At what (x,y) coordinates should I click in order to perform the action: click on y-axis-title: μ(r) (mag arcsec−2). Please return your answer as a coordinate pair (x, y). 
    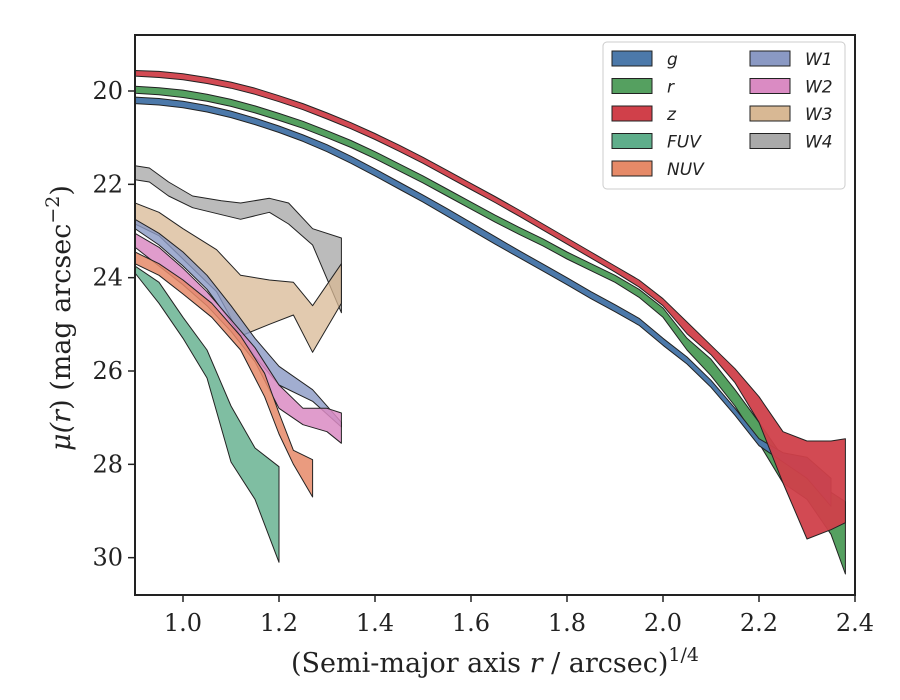
    Looking at the image, I should click on (59, 318).